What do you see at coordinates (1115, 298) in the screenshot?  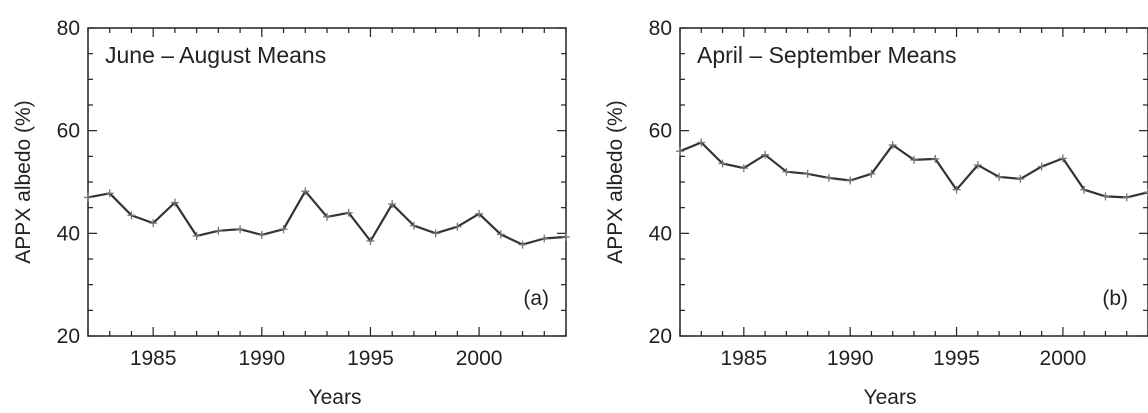 I see `panel-label: (b)` at bounding box center [1115, 298].